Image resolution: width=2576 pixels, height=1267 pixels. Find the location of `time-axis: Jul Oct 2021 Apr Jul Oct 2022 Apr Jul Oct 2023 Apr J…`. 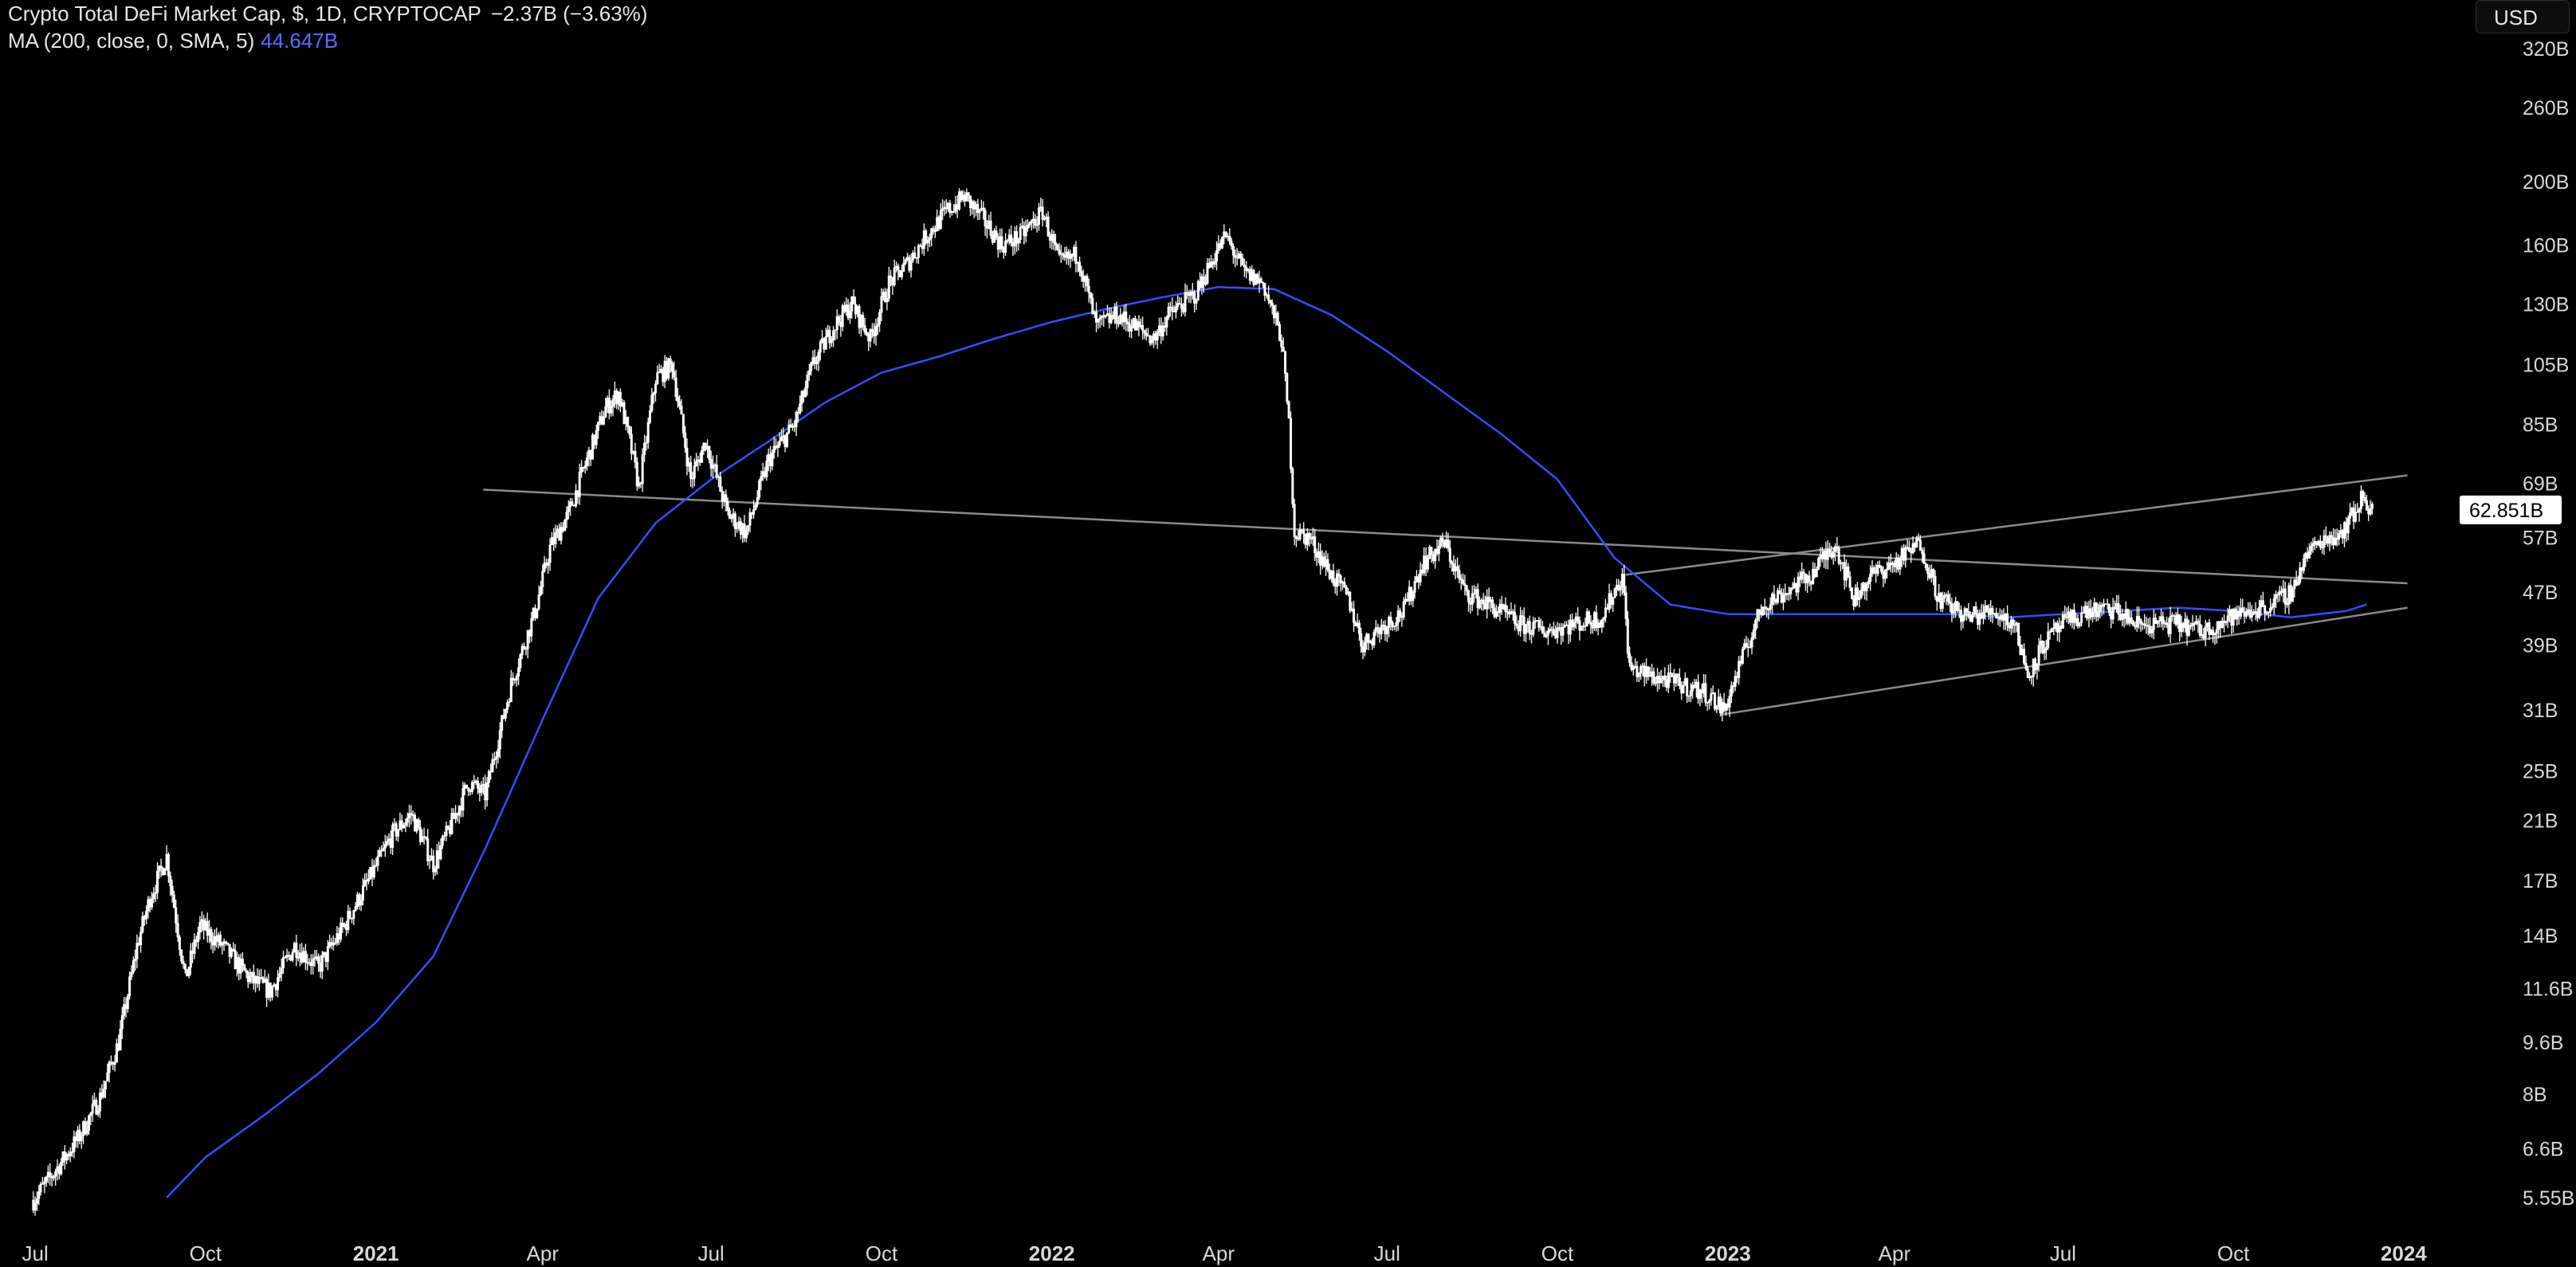

time-axis: Jul Oct 2021 Apr Jul Oct 2022 Apr Jul Oct 2023 Apr J… is located at coordinates (1225, 1253).